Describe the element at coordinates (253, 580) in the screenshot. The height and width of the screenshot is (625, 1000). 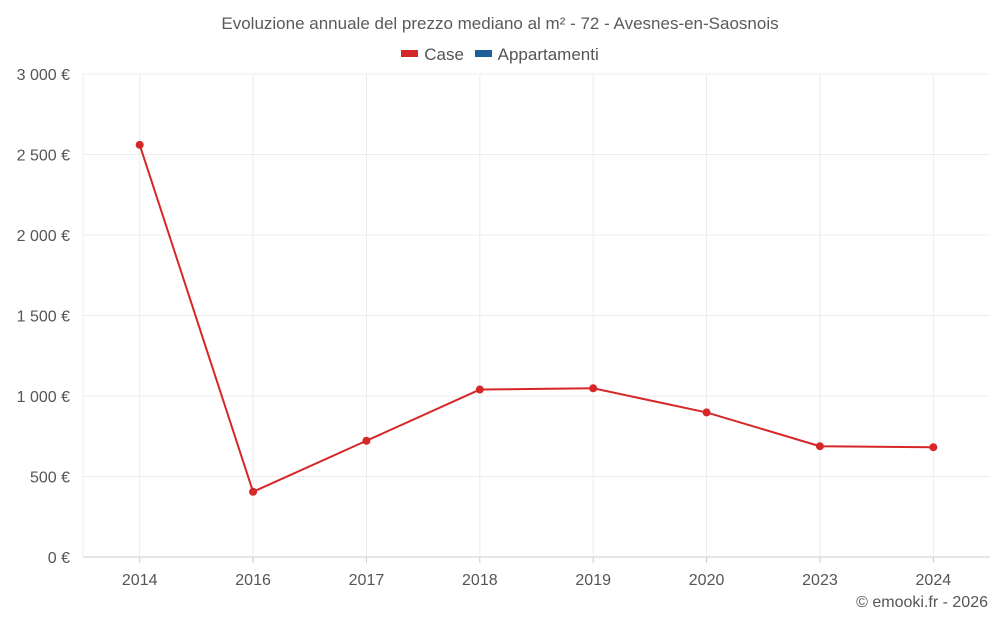
I see `x-tick-label: 2016` at that location.